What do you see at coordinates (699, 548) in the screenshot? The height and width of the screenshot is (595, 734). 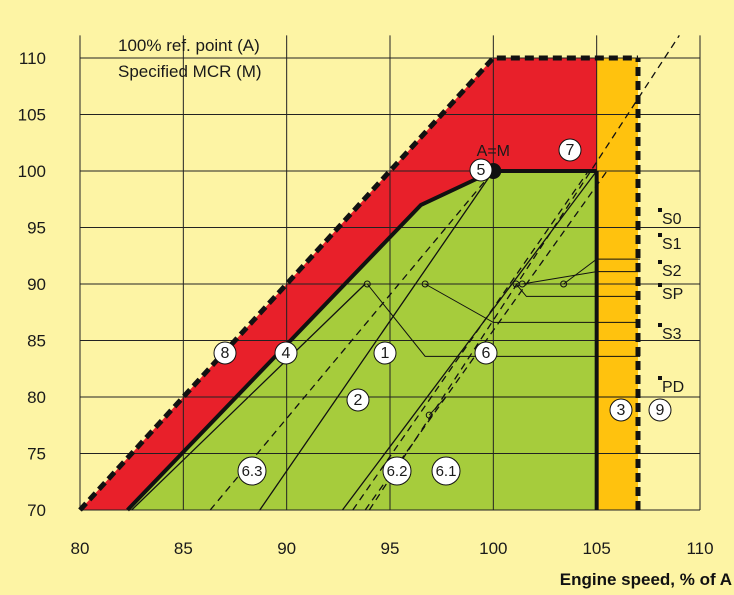 I see `x-tick-label-110: 110` at bounding box center [699, 548].